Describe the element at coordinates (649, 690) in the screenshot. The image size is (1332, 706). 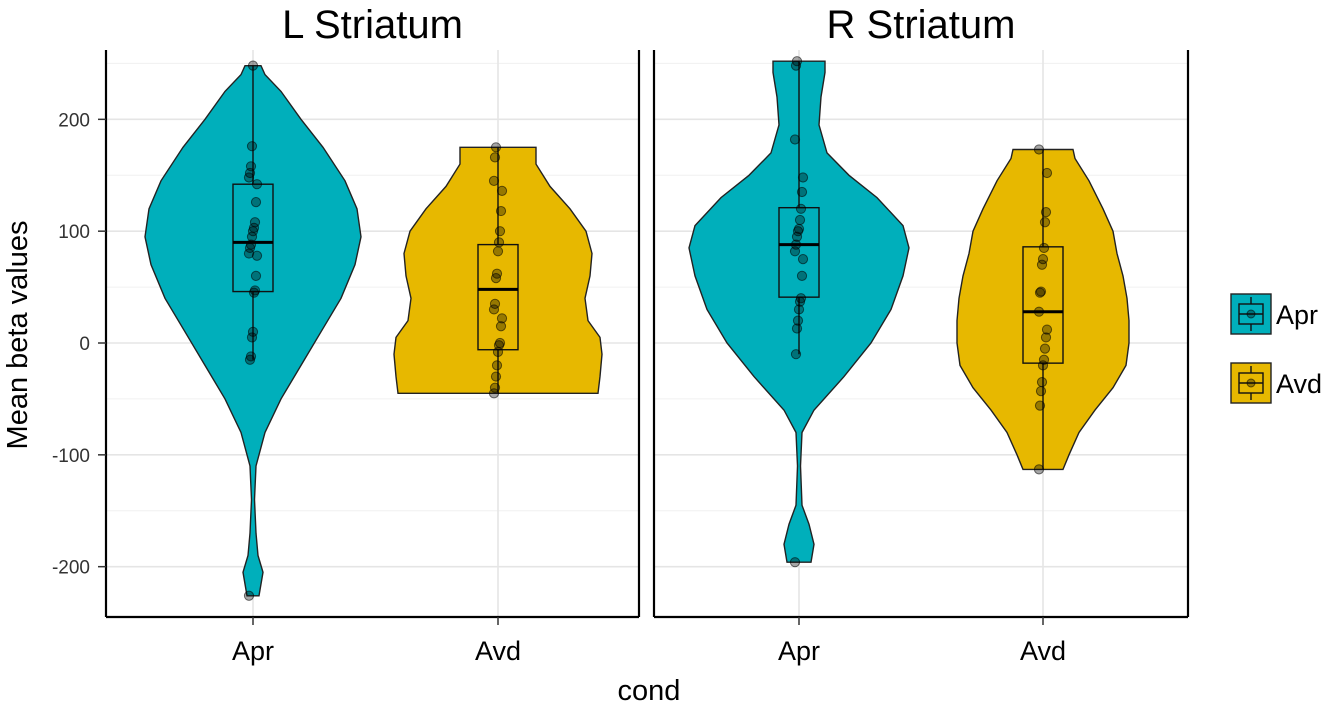
I see `x-axis-title: cond` at that location.